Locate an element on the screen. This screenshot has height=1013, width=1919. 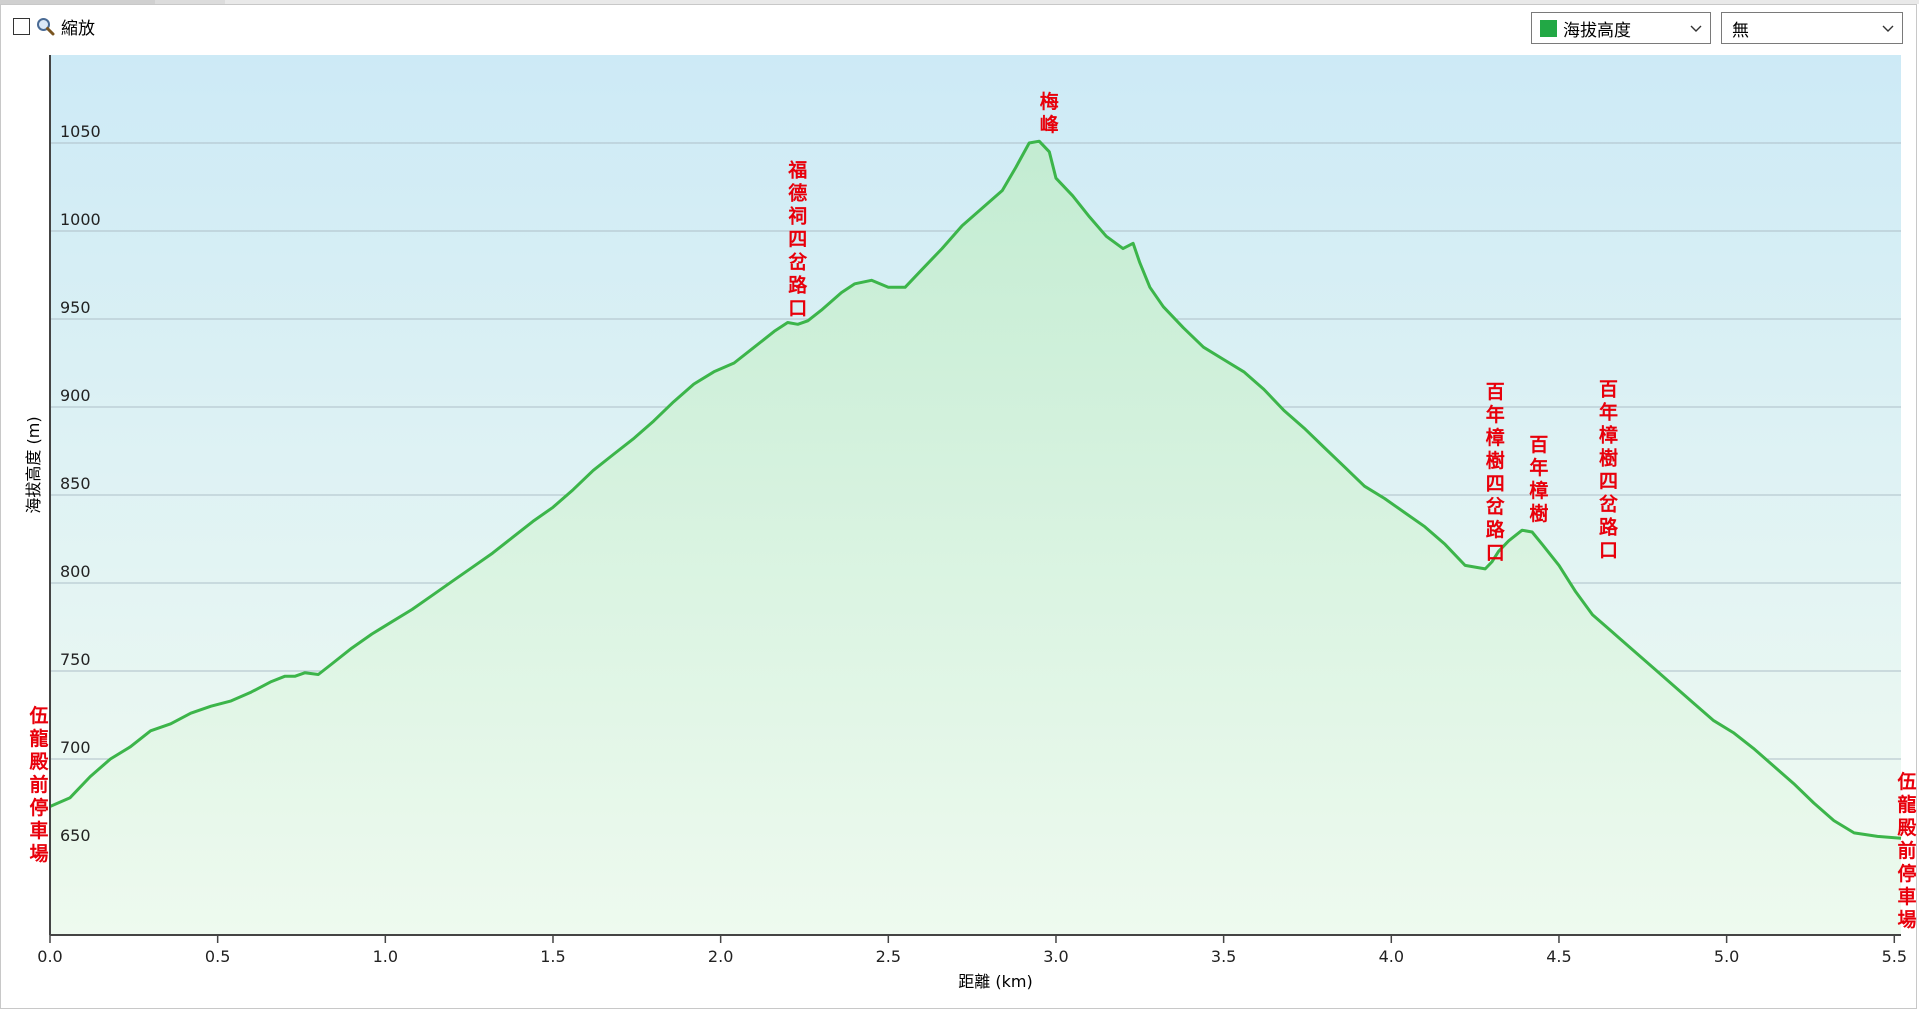
annotation-char: 福 is located at coordinates (797, 169).